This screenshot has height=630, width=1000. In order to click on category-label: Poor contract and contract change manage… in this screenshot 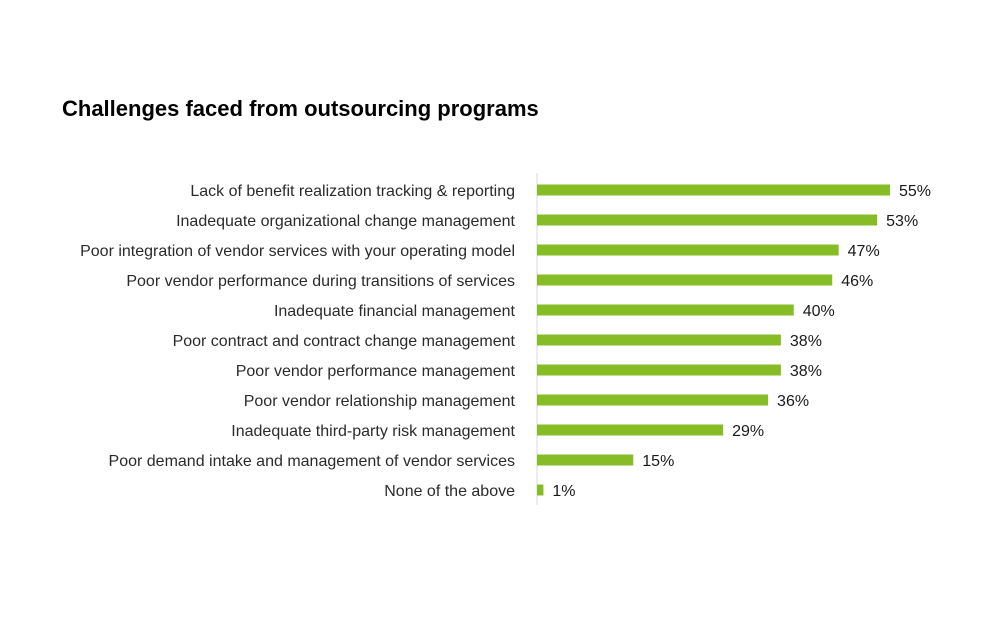, I will do `click(344, 341)`.